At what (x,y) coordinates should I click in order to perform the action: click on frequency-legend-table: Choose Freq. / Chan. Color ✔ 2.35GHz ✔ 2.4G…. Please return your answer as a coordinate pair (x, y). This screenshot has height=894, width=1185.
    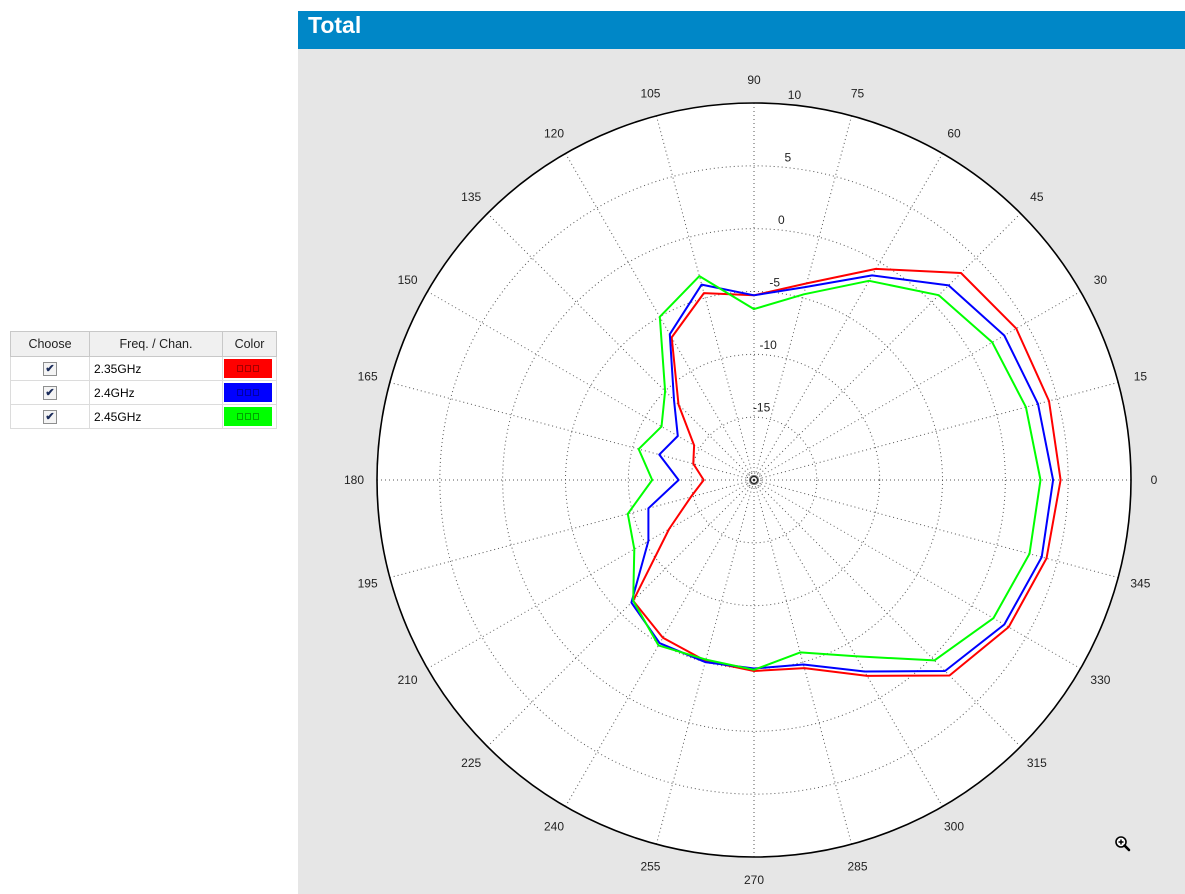
    Looking at the image, I should click on (143, 380).